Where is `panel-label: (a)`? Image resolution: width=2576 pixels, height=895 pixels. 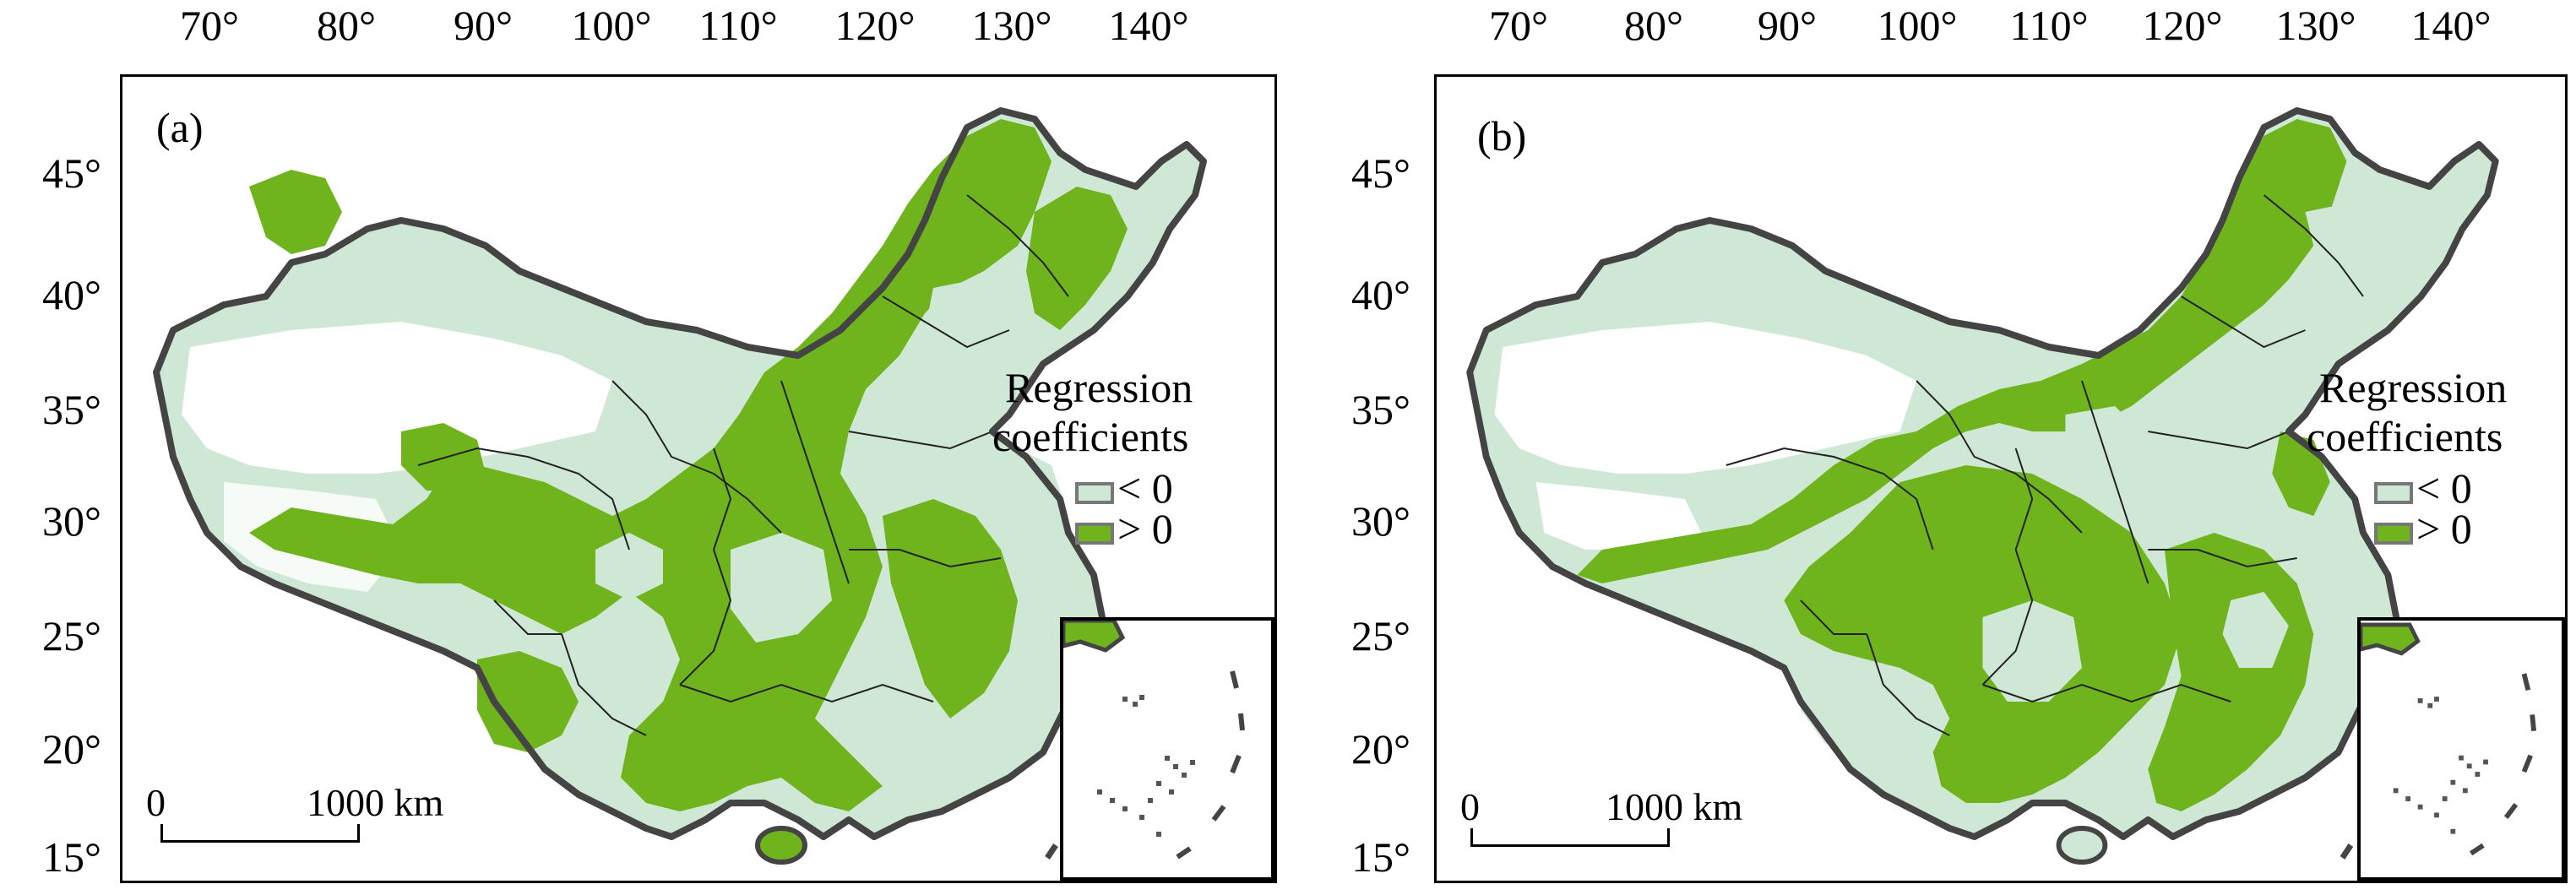 panel-label: (a) is located at coordinates (180, 128).